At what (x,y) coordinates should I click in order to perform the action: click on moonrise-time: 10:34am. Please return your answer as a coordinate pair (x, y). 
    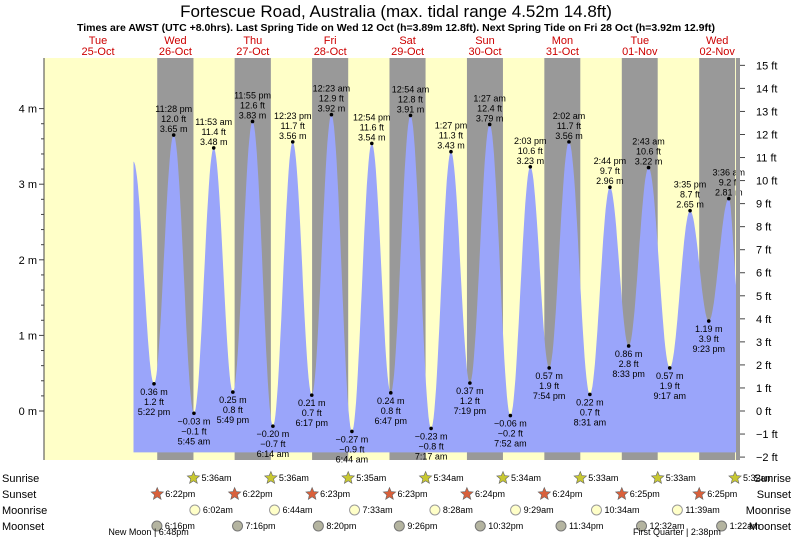
    Looking at the image, I should click on (621, 510).